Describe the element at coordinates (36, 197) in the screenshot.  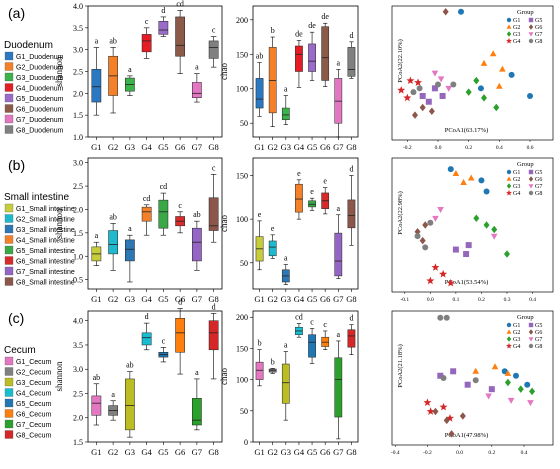
I see `site-title: Small intestine` at that location.